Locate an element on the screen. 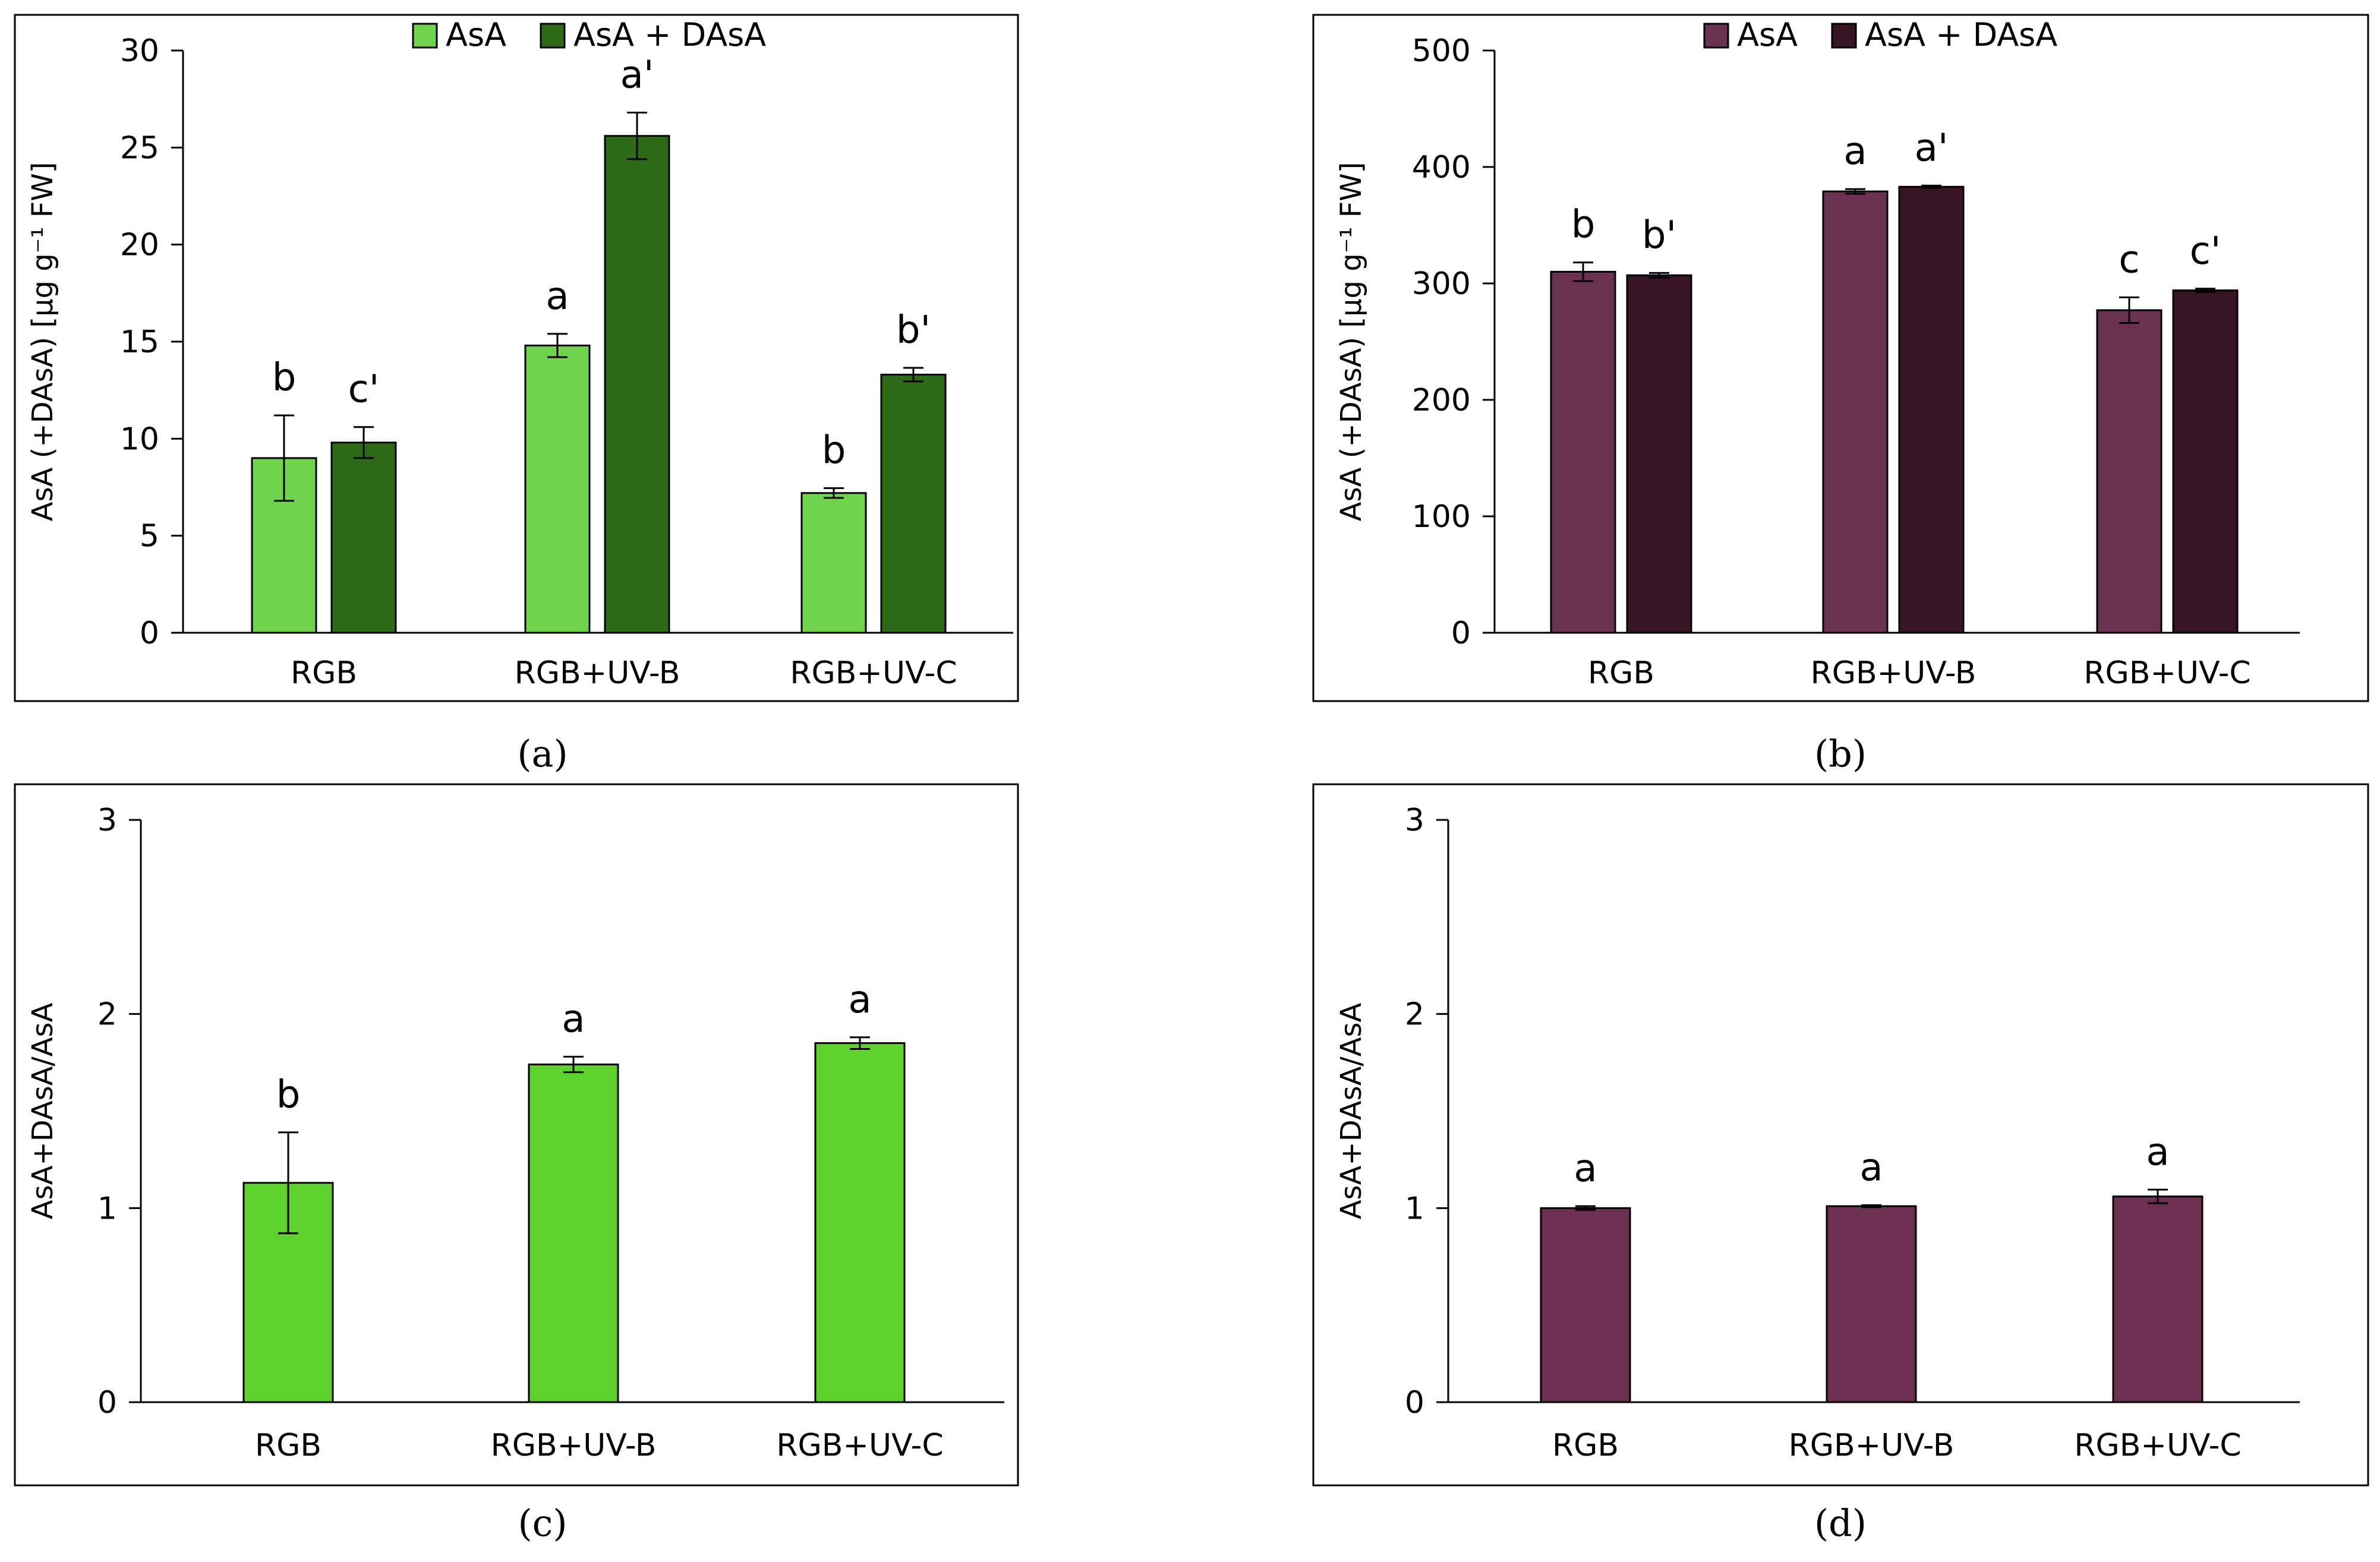 The width and height of the screenshot is (2380, 1562). panel-caption: (a) is located at coordinates (542, 753).